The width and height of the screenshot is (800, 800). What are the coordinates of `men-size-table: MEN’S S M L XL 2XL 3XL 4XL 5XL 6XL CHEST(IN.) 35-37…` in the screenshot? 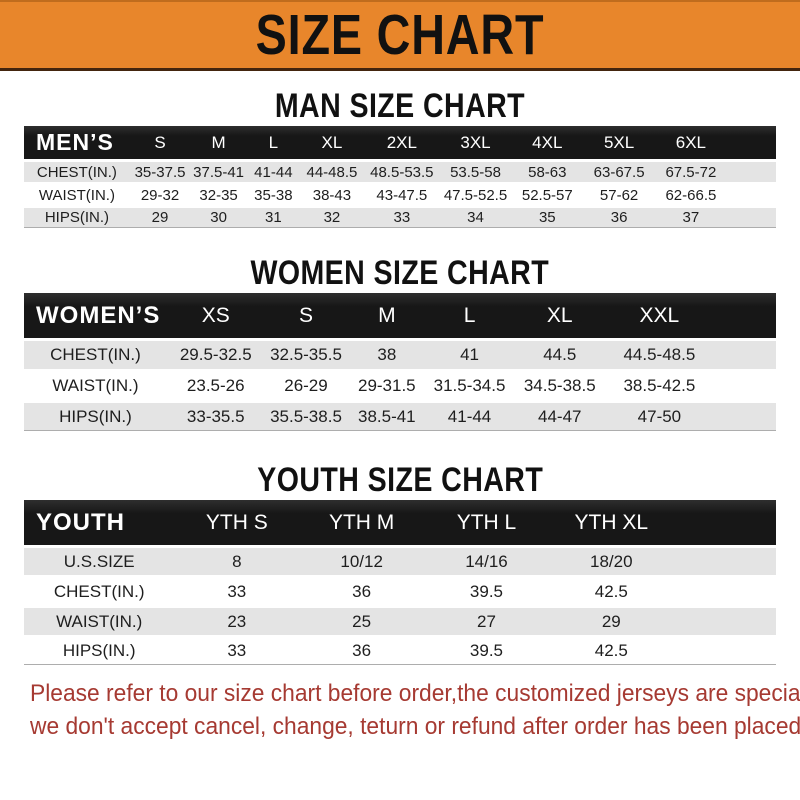 It's located at (400, 177).